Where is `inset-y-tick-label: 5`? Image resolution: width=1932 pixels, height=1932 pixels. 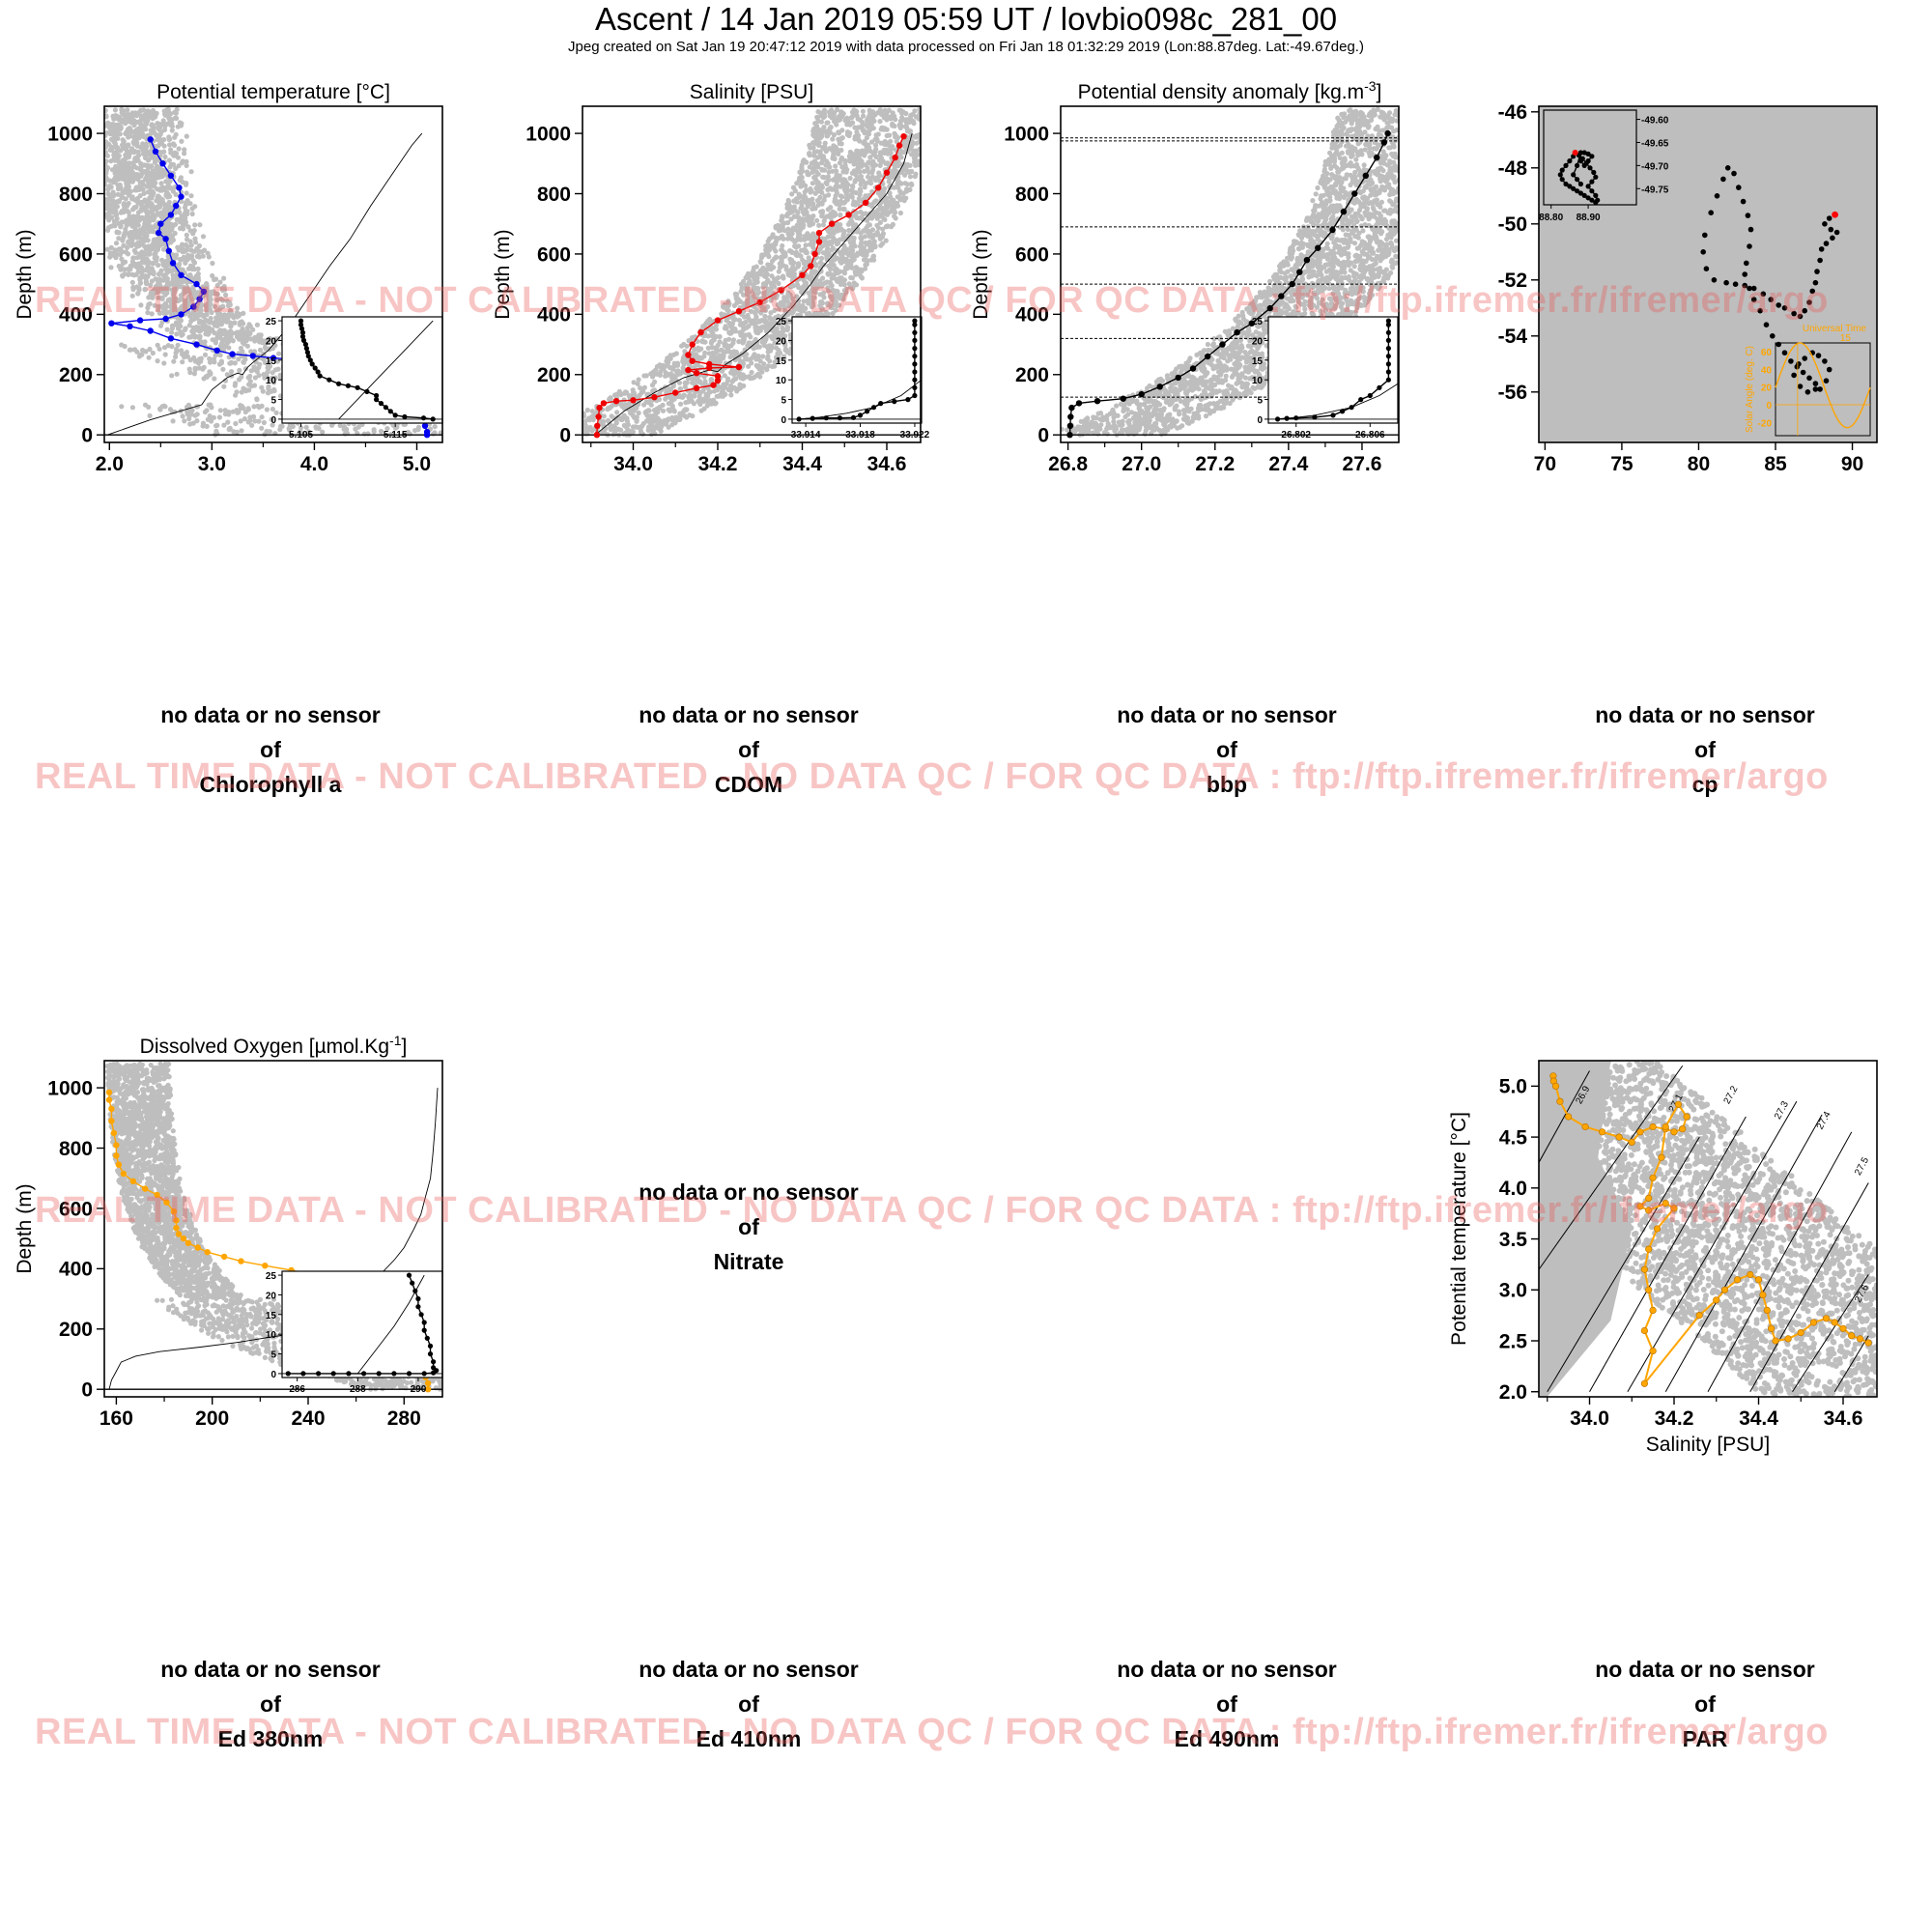
inset-y-tick-label: 5 is located at coordinates (273, 401).